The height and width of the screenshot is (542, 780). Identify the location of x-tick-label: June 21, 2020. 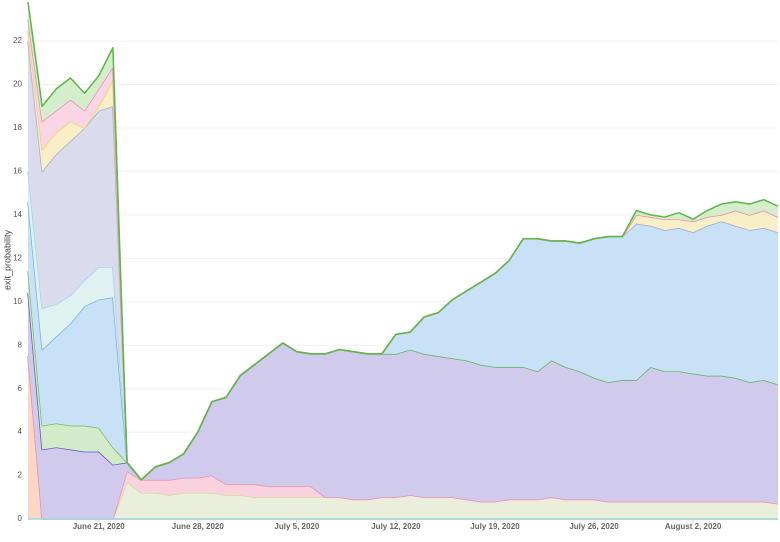
(99, 526).